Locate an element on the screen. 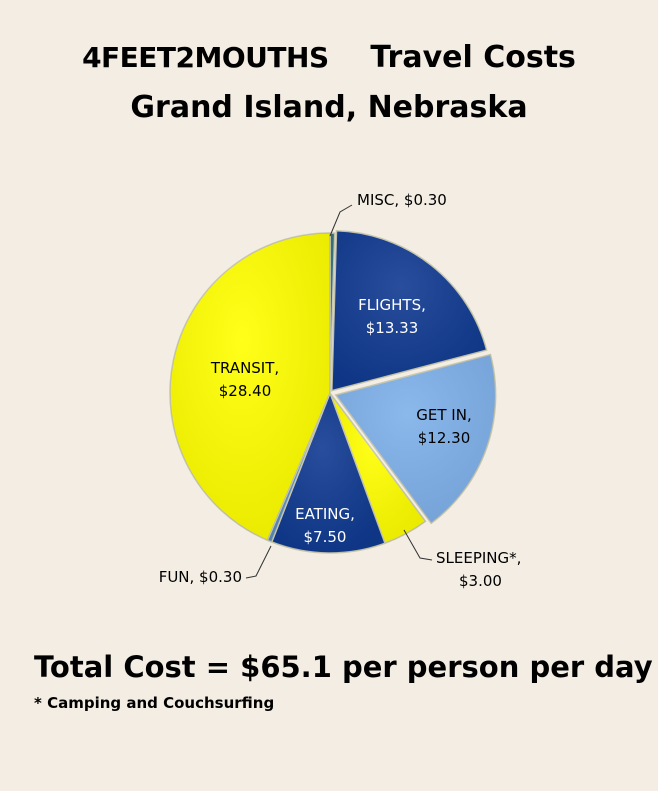  data-label-misc: MISC, $0.30 is located at coordinates (402, 200).